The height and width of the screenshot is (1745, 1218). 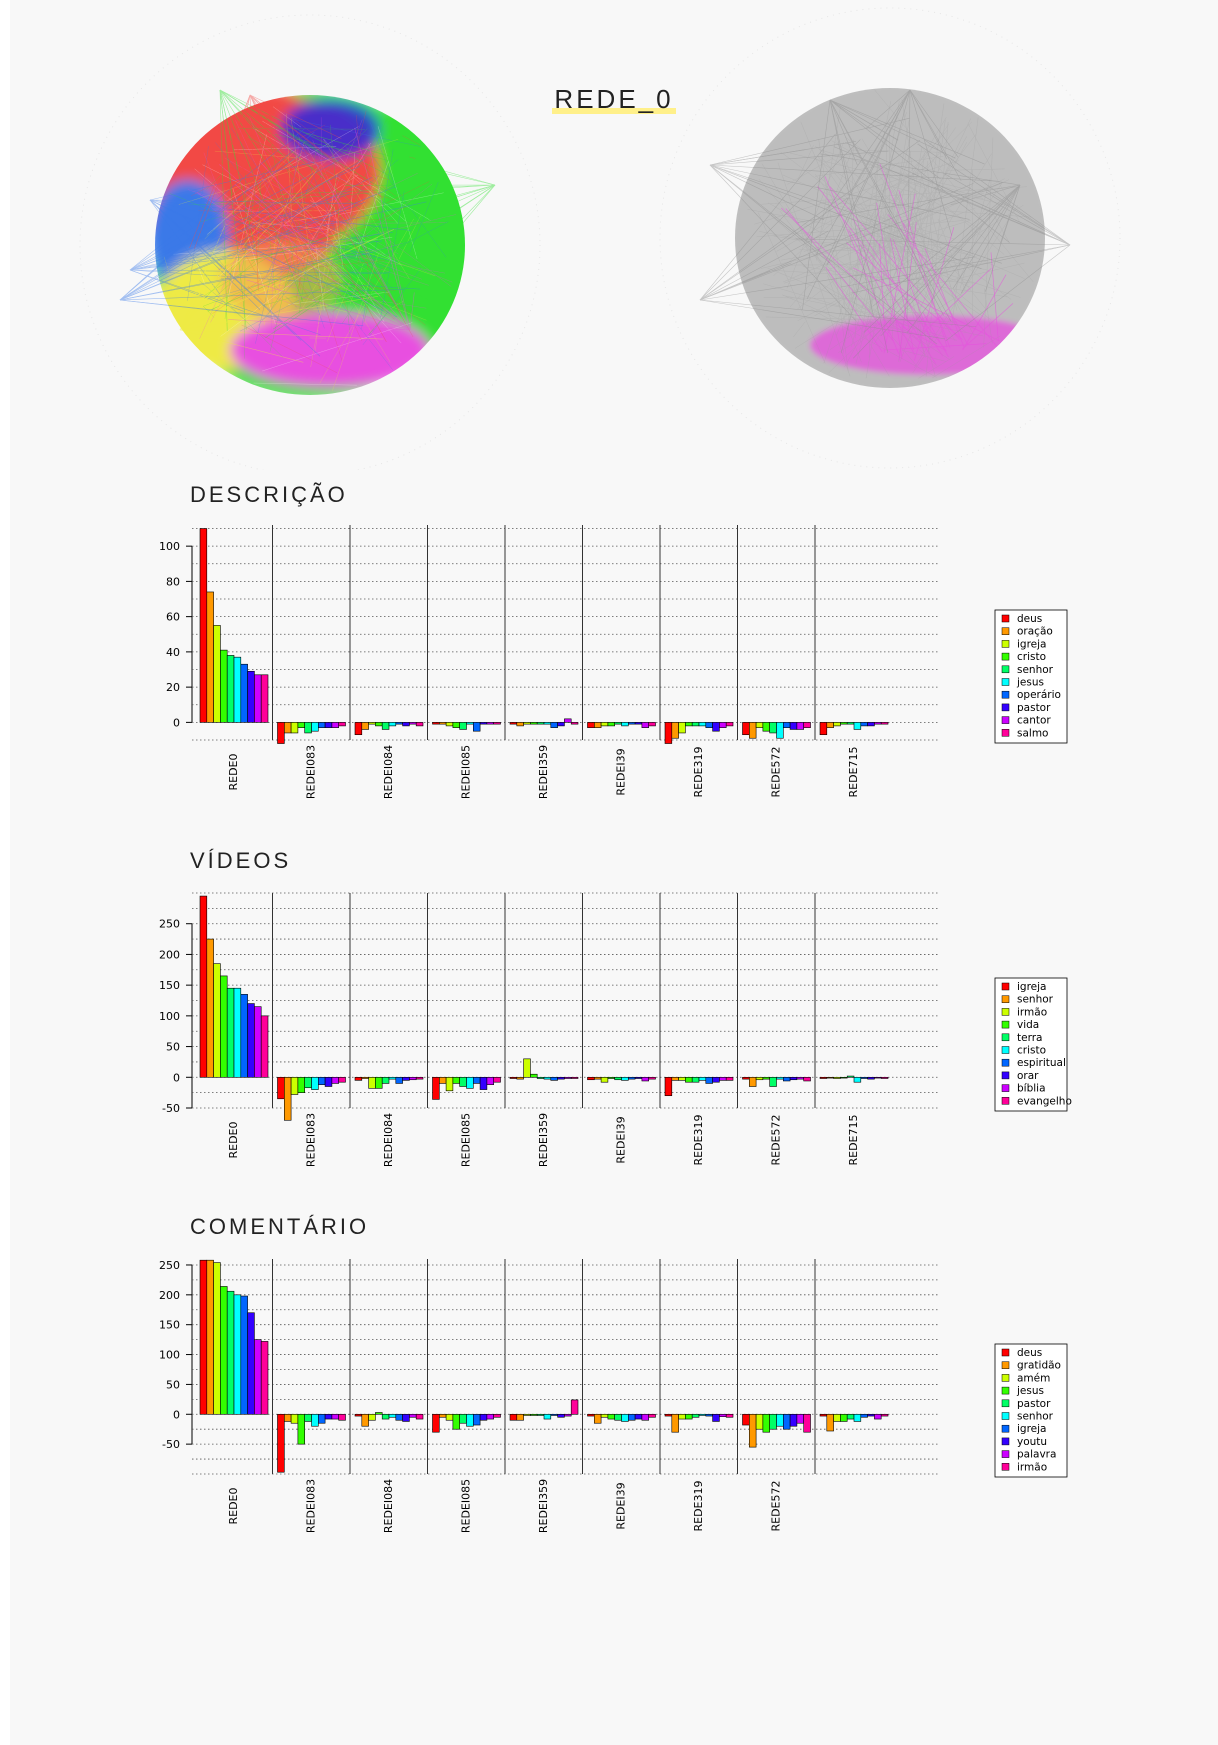 What do you see at coordinates (176, 1414) in the screenshot?
I see `y-tick-label: 0` at bounding box center [176, 1414].